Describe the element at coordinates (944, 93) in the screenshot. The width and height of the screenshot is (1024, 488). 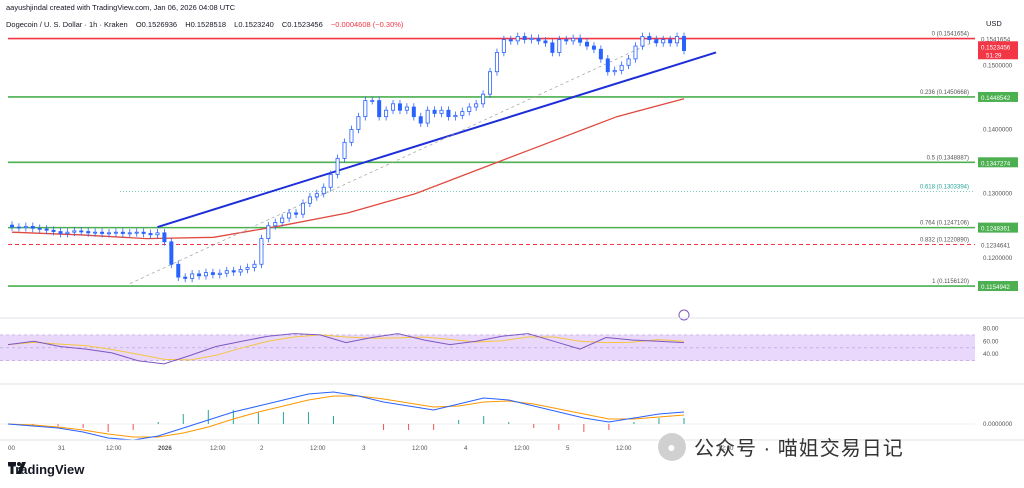
I see `fib-label: 0.236 (0.1450668)` at that location.